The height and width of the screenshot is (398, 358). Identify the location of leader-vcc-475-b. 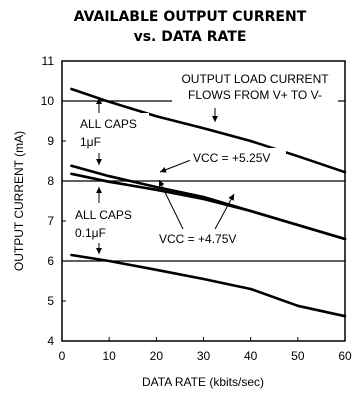
(224, 212).